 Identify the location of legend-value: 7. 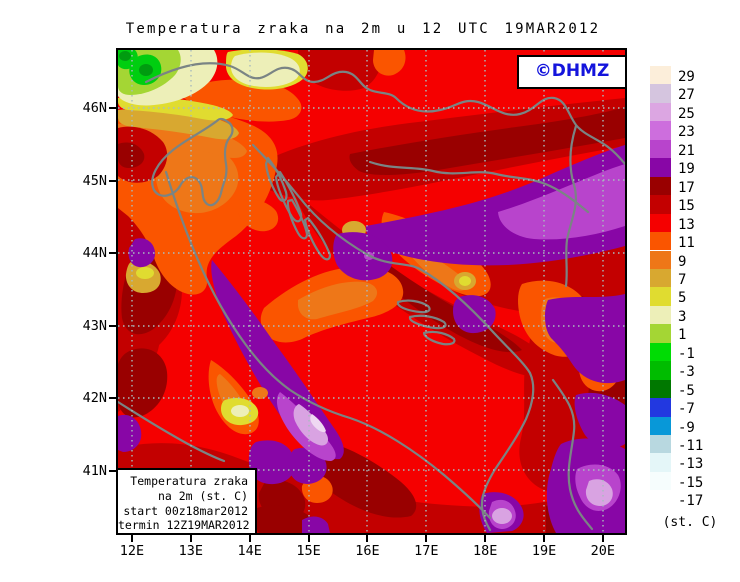
(682, 279).